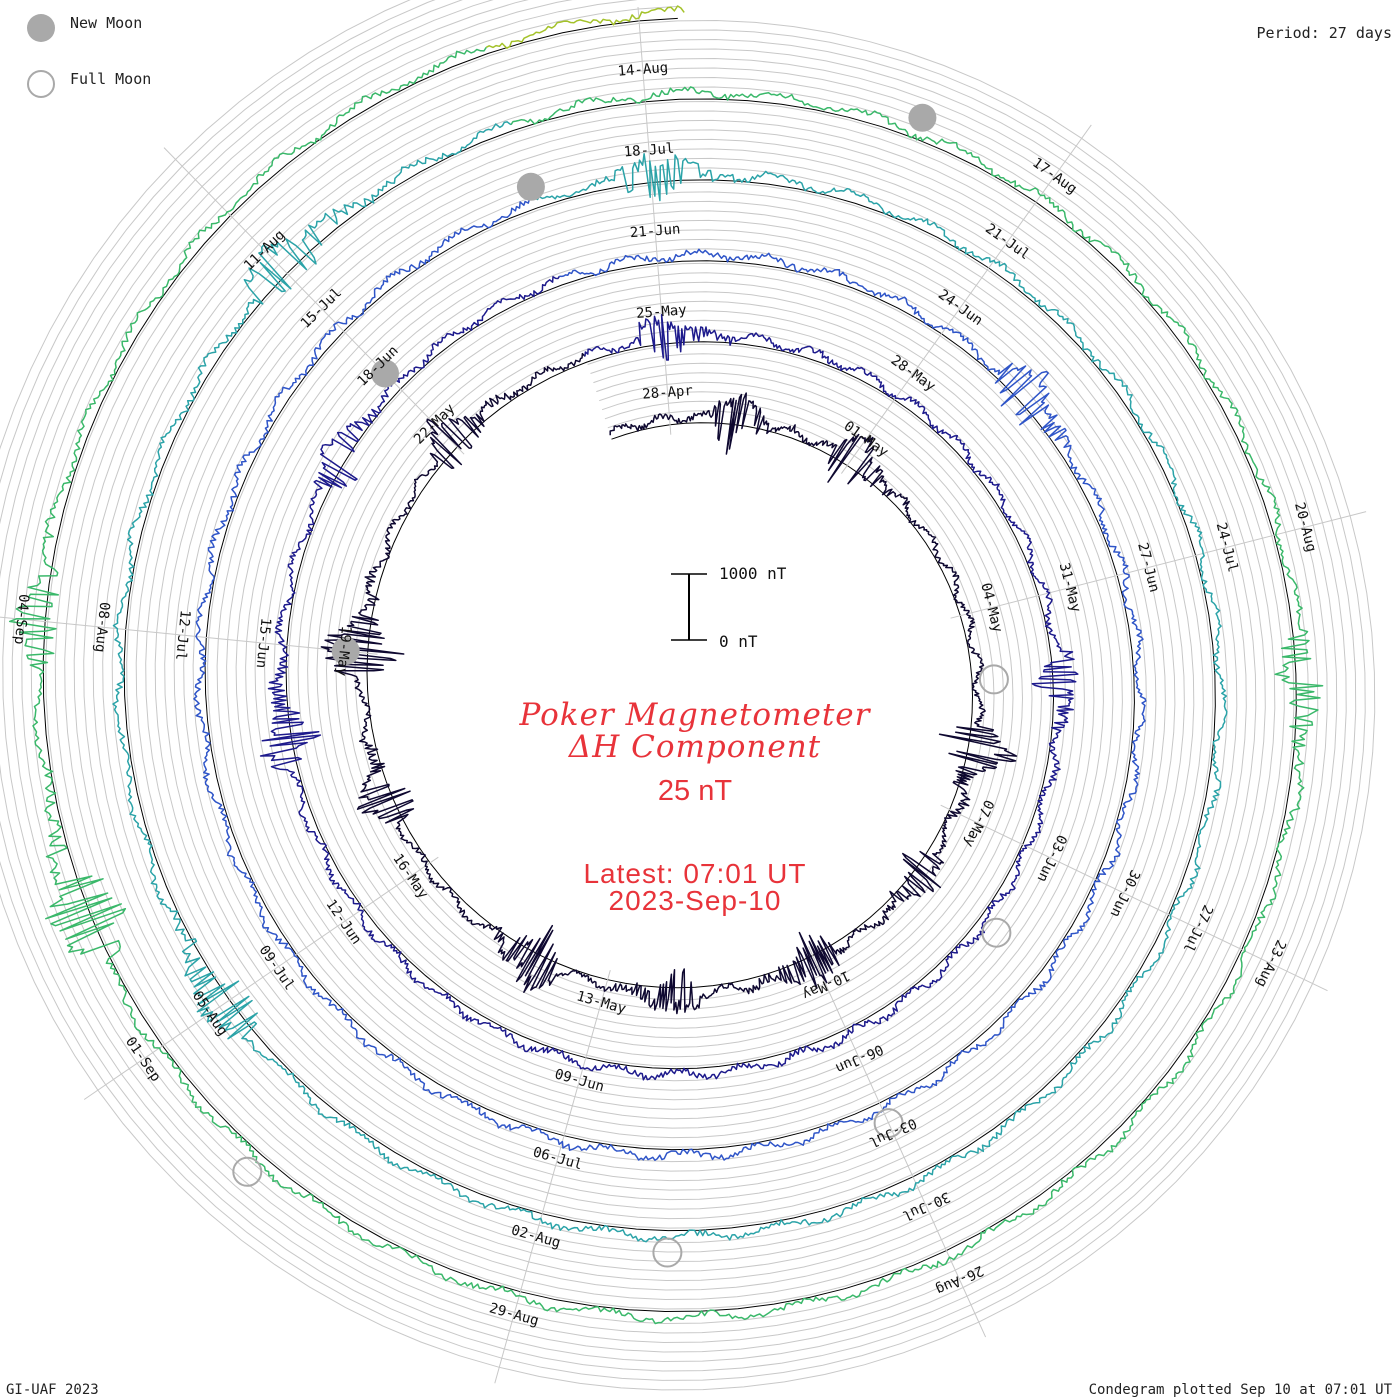  Describe the element at coordinates (41, 84) in the screenshot. I see `full-moon-legend-icon` at that location.